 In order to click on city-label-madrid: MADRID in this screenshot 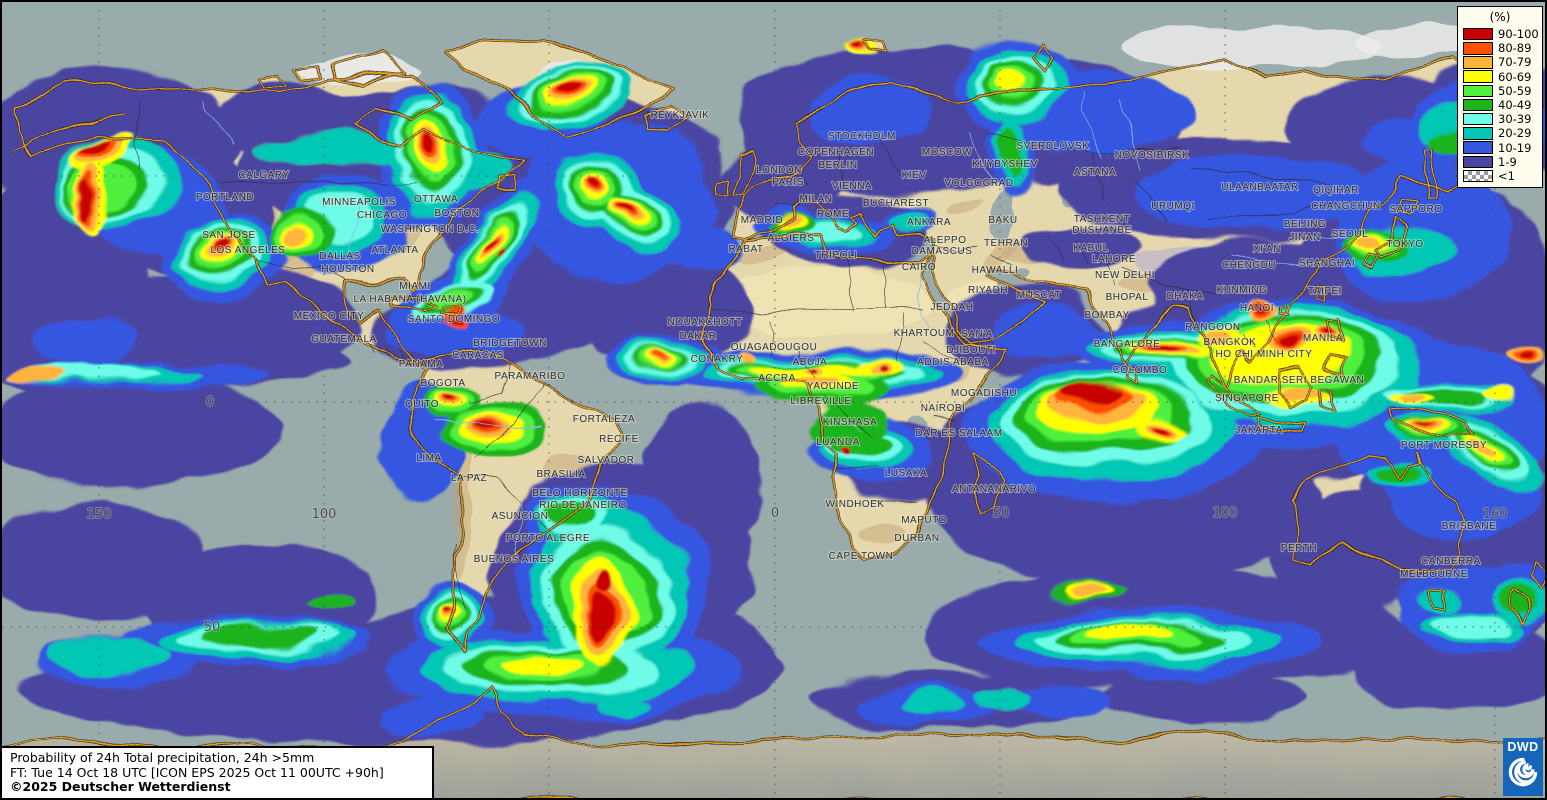, I will do `click(762, 220)`.